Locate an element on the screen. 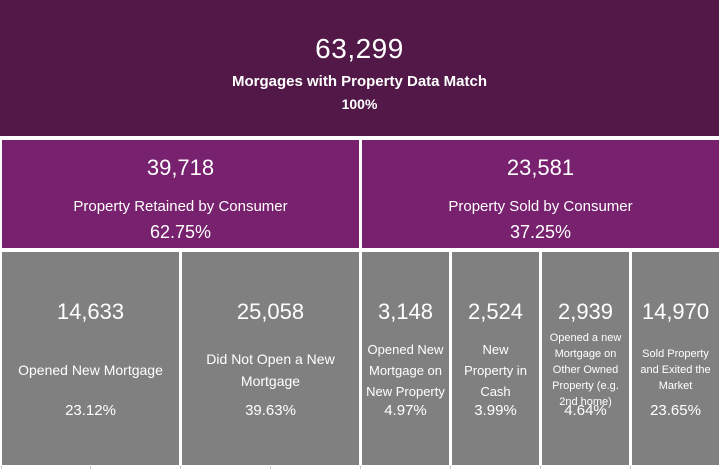 This screenshot has width=719, height=469. branch-percent: 37.25% is located at coordinates (540, 232).